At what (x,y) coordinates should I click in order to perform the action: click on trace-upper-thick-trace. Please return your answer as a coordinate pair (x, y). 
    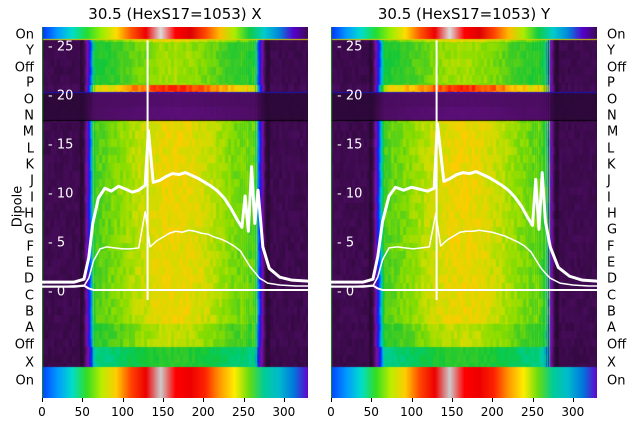
    Looking at the image, I should click on (175, 206).